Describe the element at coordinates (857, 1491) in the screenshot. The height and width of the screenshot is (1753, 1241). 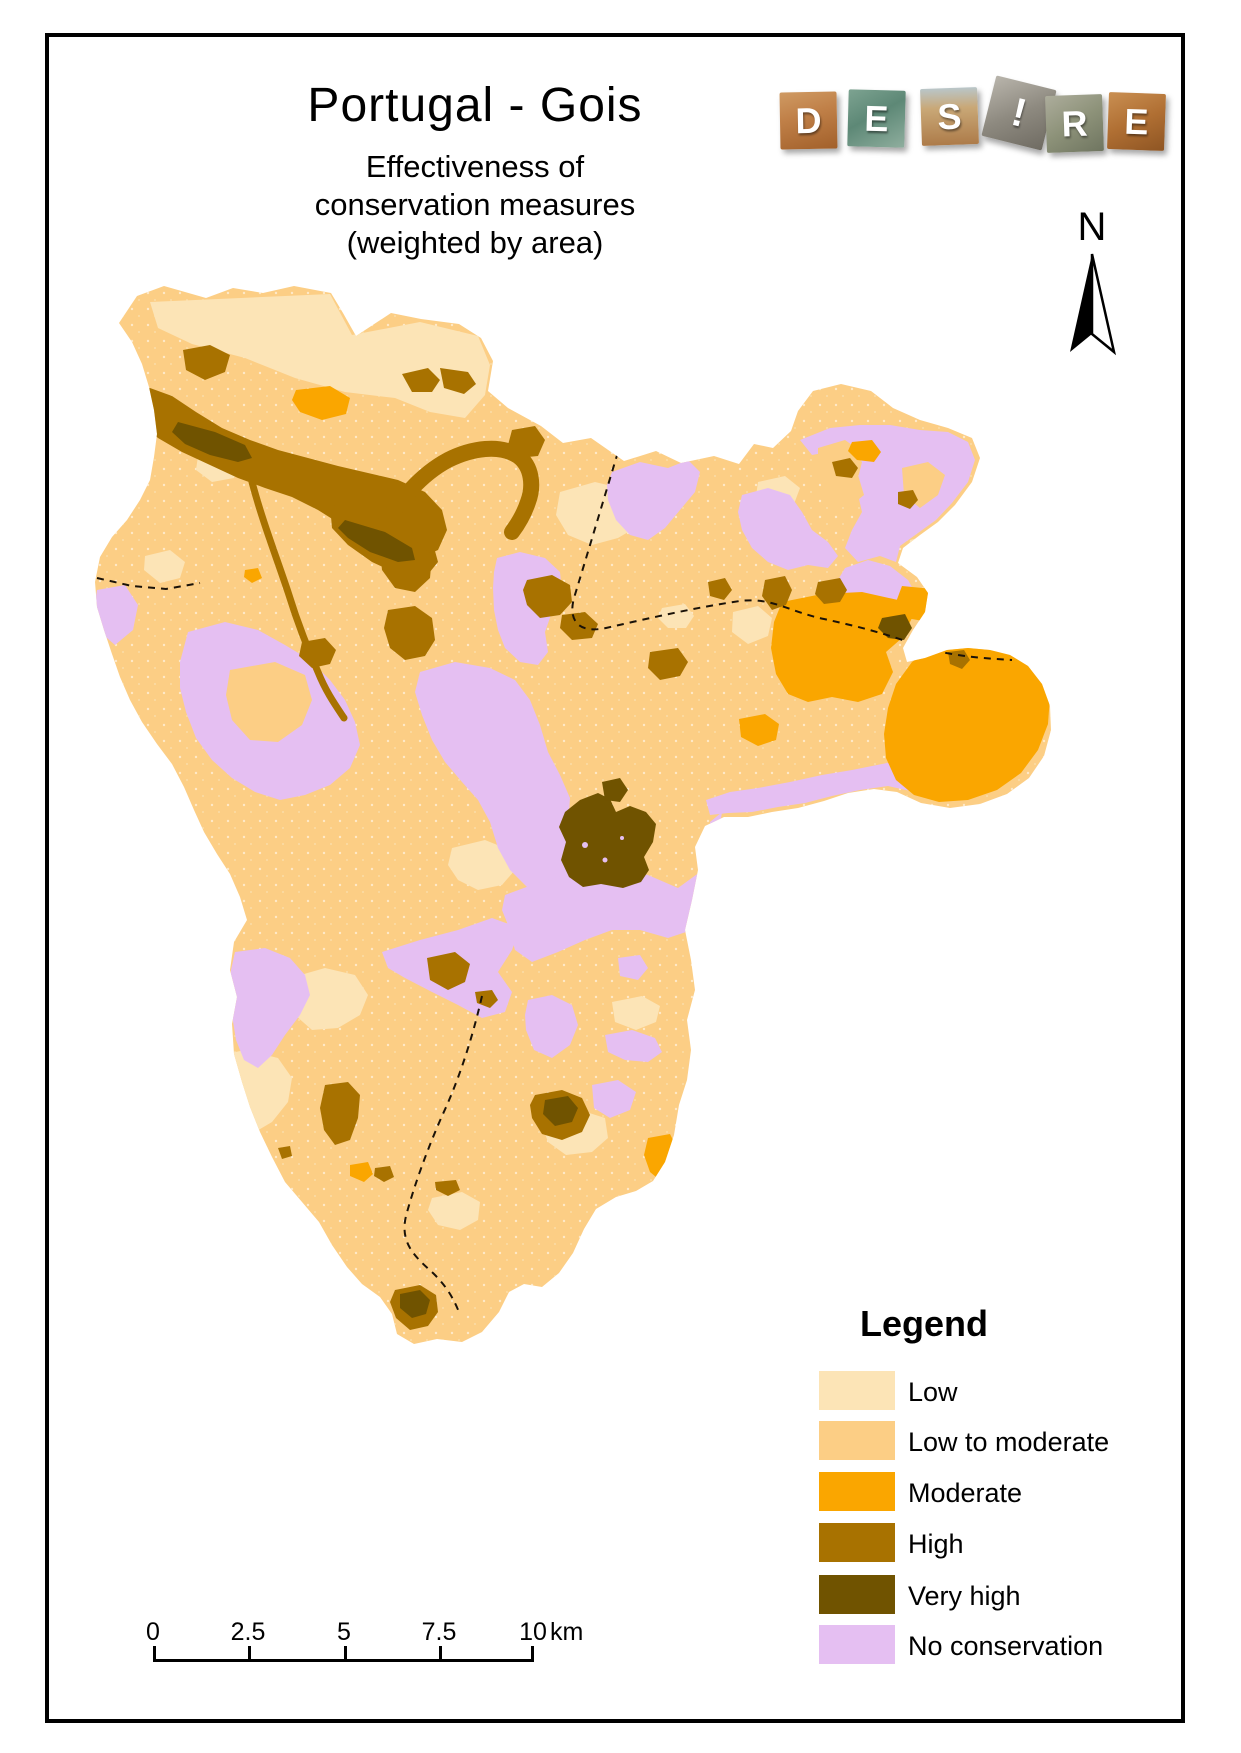
I see `legend-swatch-moderate` at that location.